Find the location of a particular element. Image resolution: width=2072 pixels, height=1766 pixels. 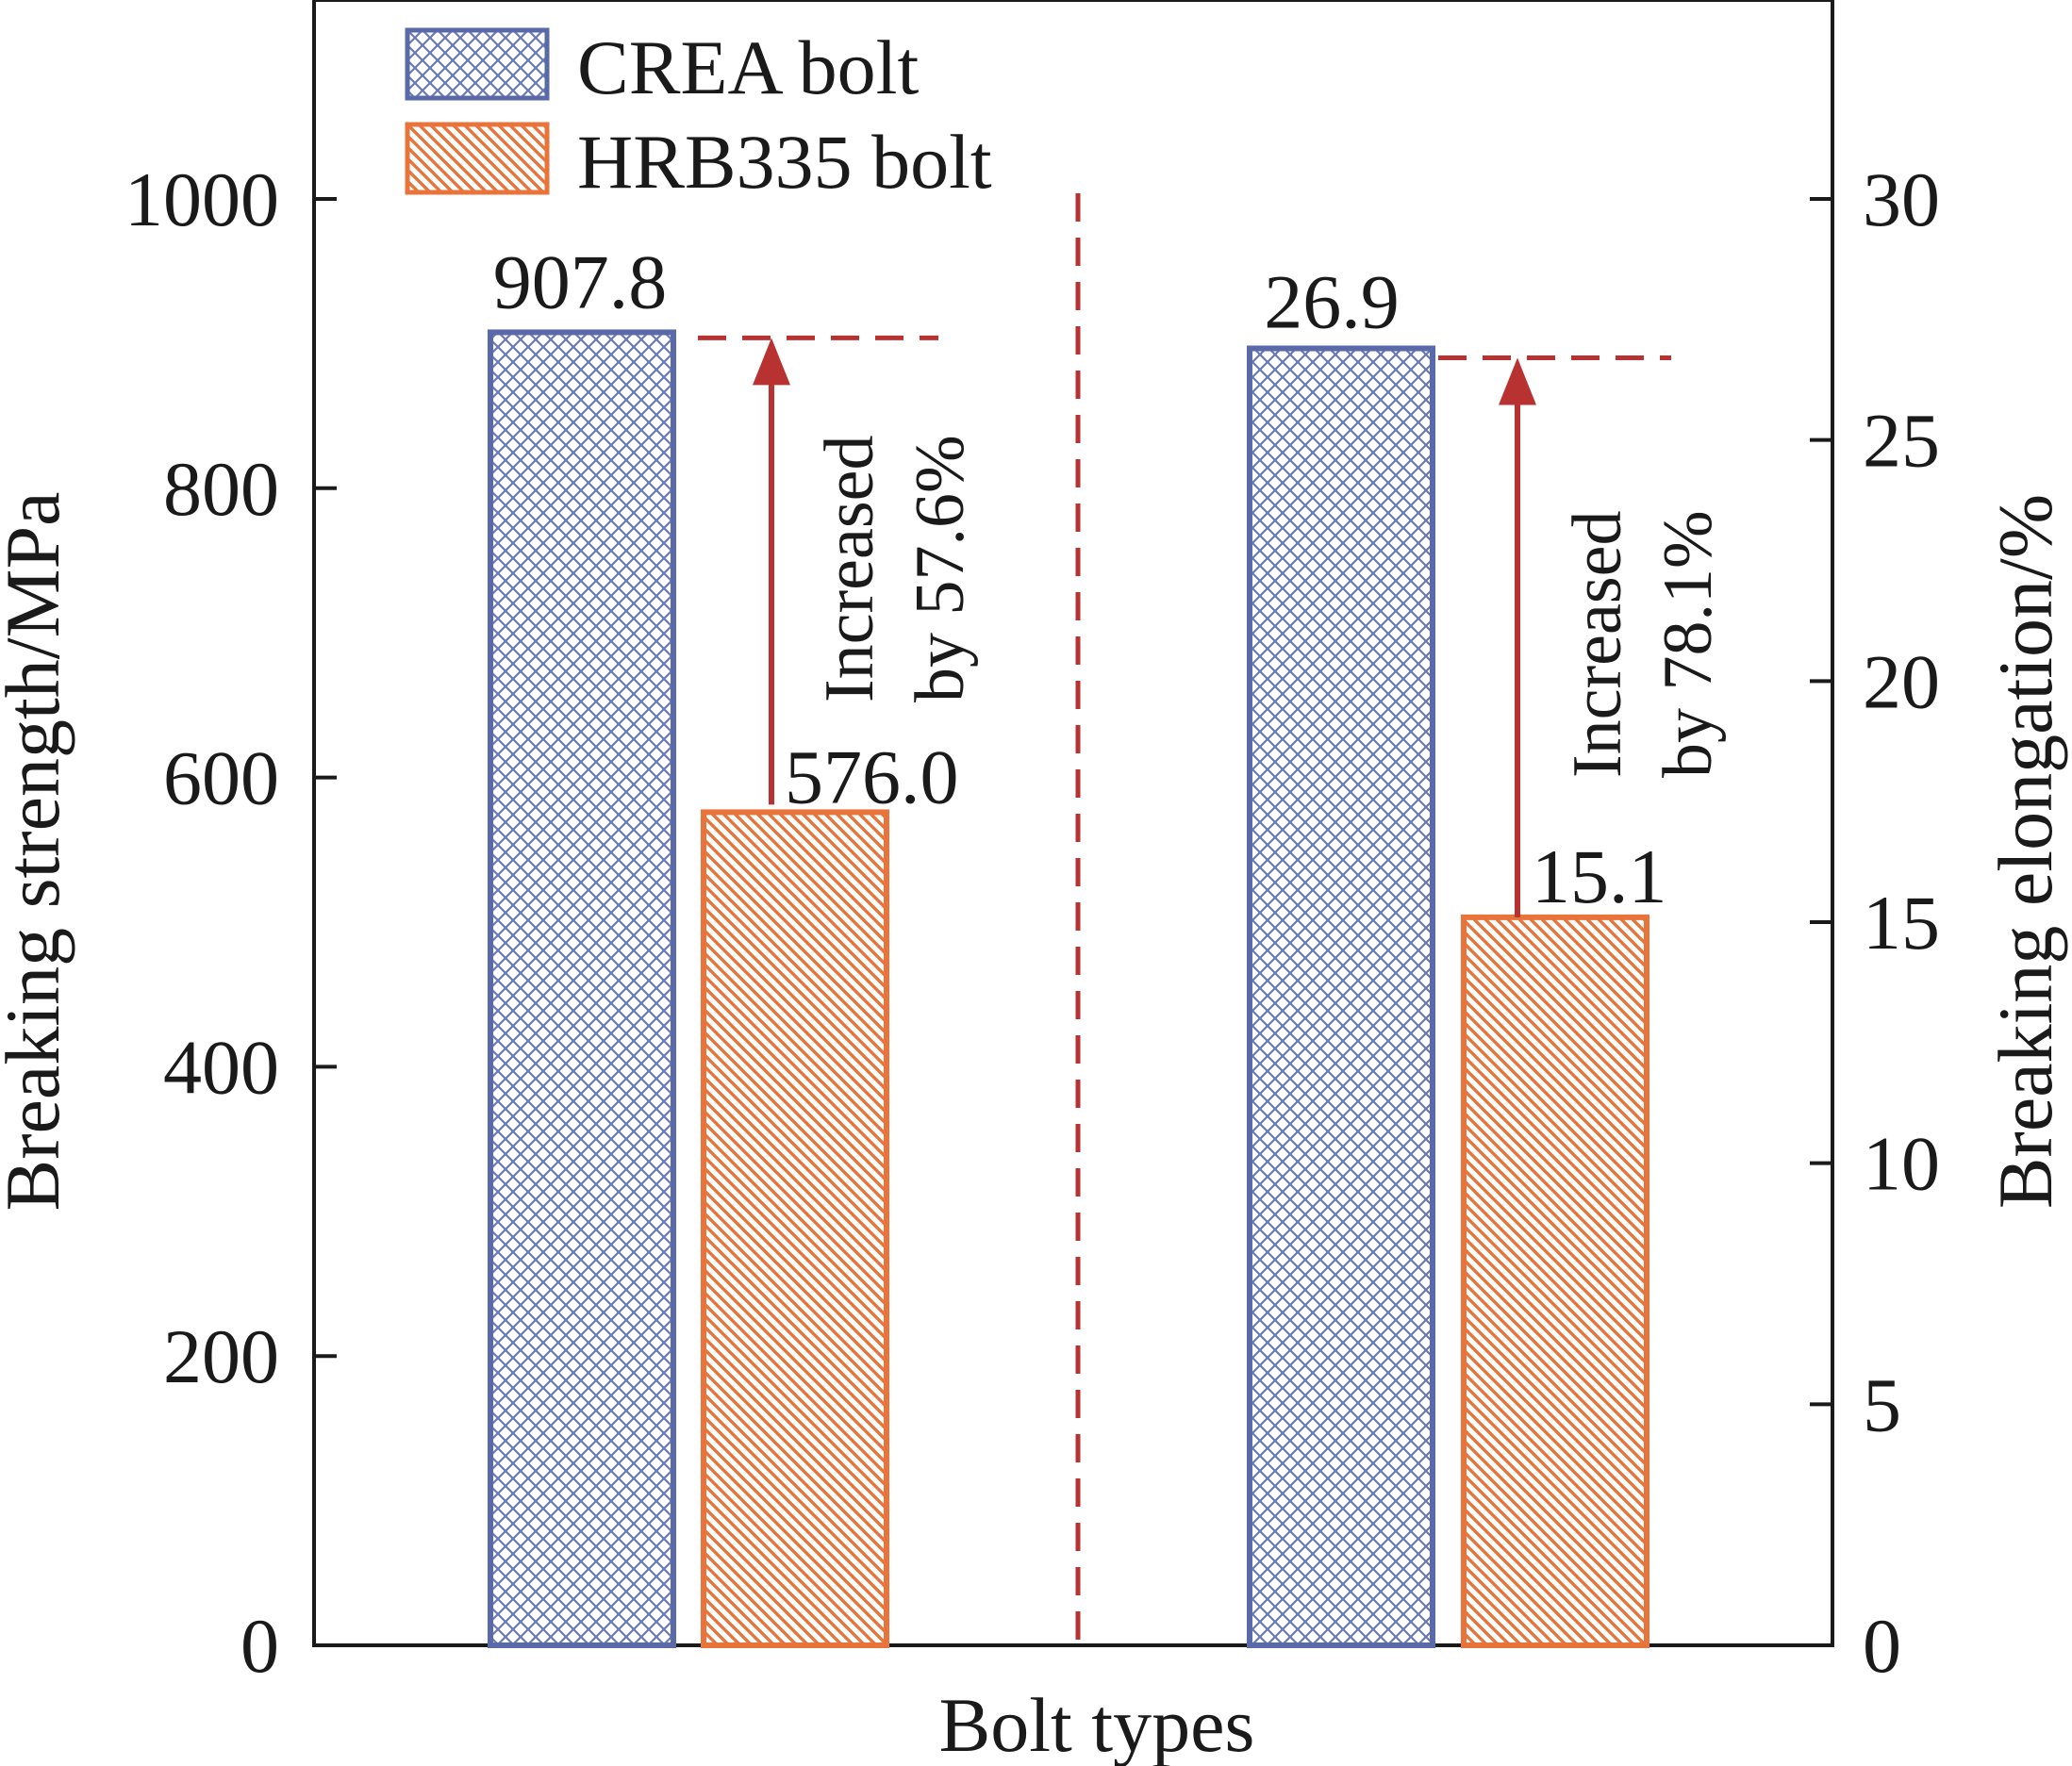

left-tick-label-200: 200 is located at coordinates (221, 1356).